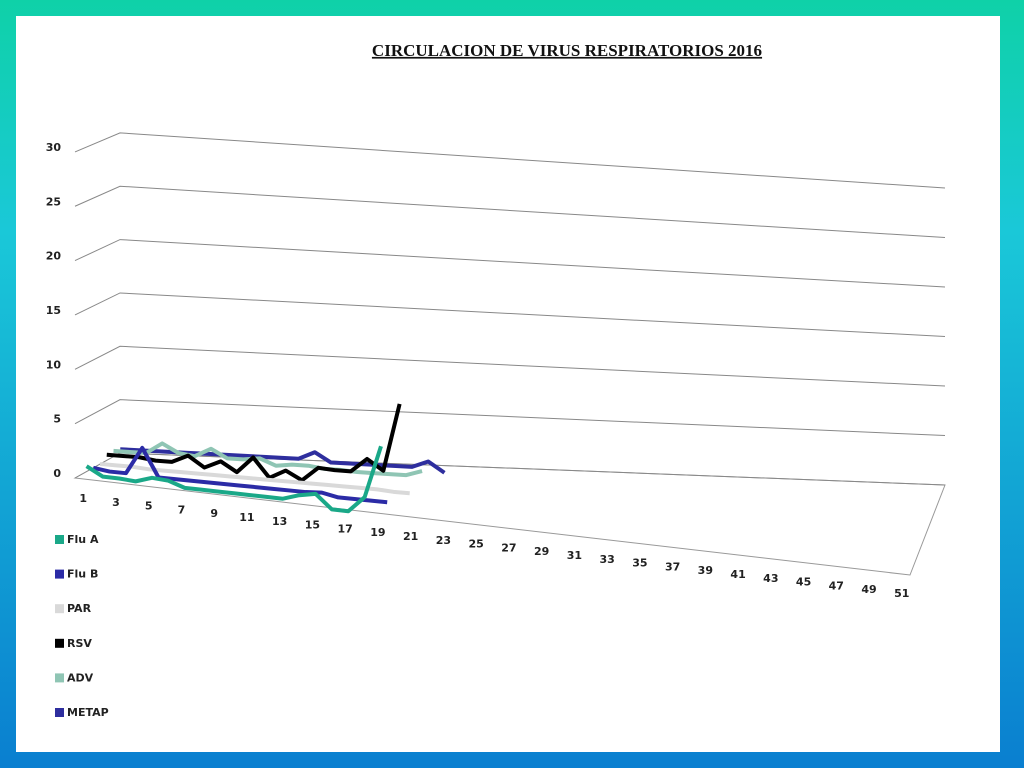 The height and width of the screenshot is (768, 1024). I want to click on x-tick-label: 23, so click(443, 540).